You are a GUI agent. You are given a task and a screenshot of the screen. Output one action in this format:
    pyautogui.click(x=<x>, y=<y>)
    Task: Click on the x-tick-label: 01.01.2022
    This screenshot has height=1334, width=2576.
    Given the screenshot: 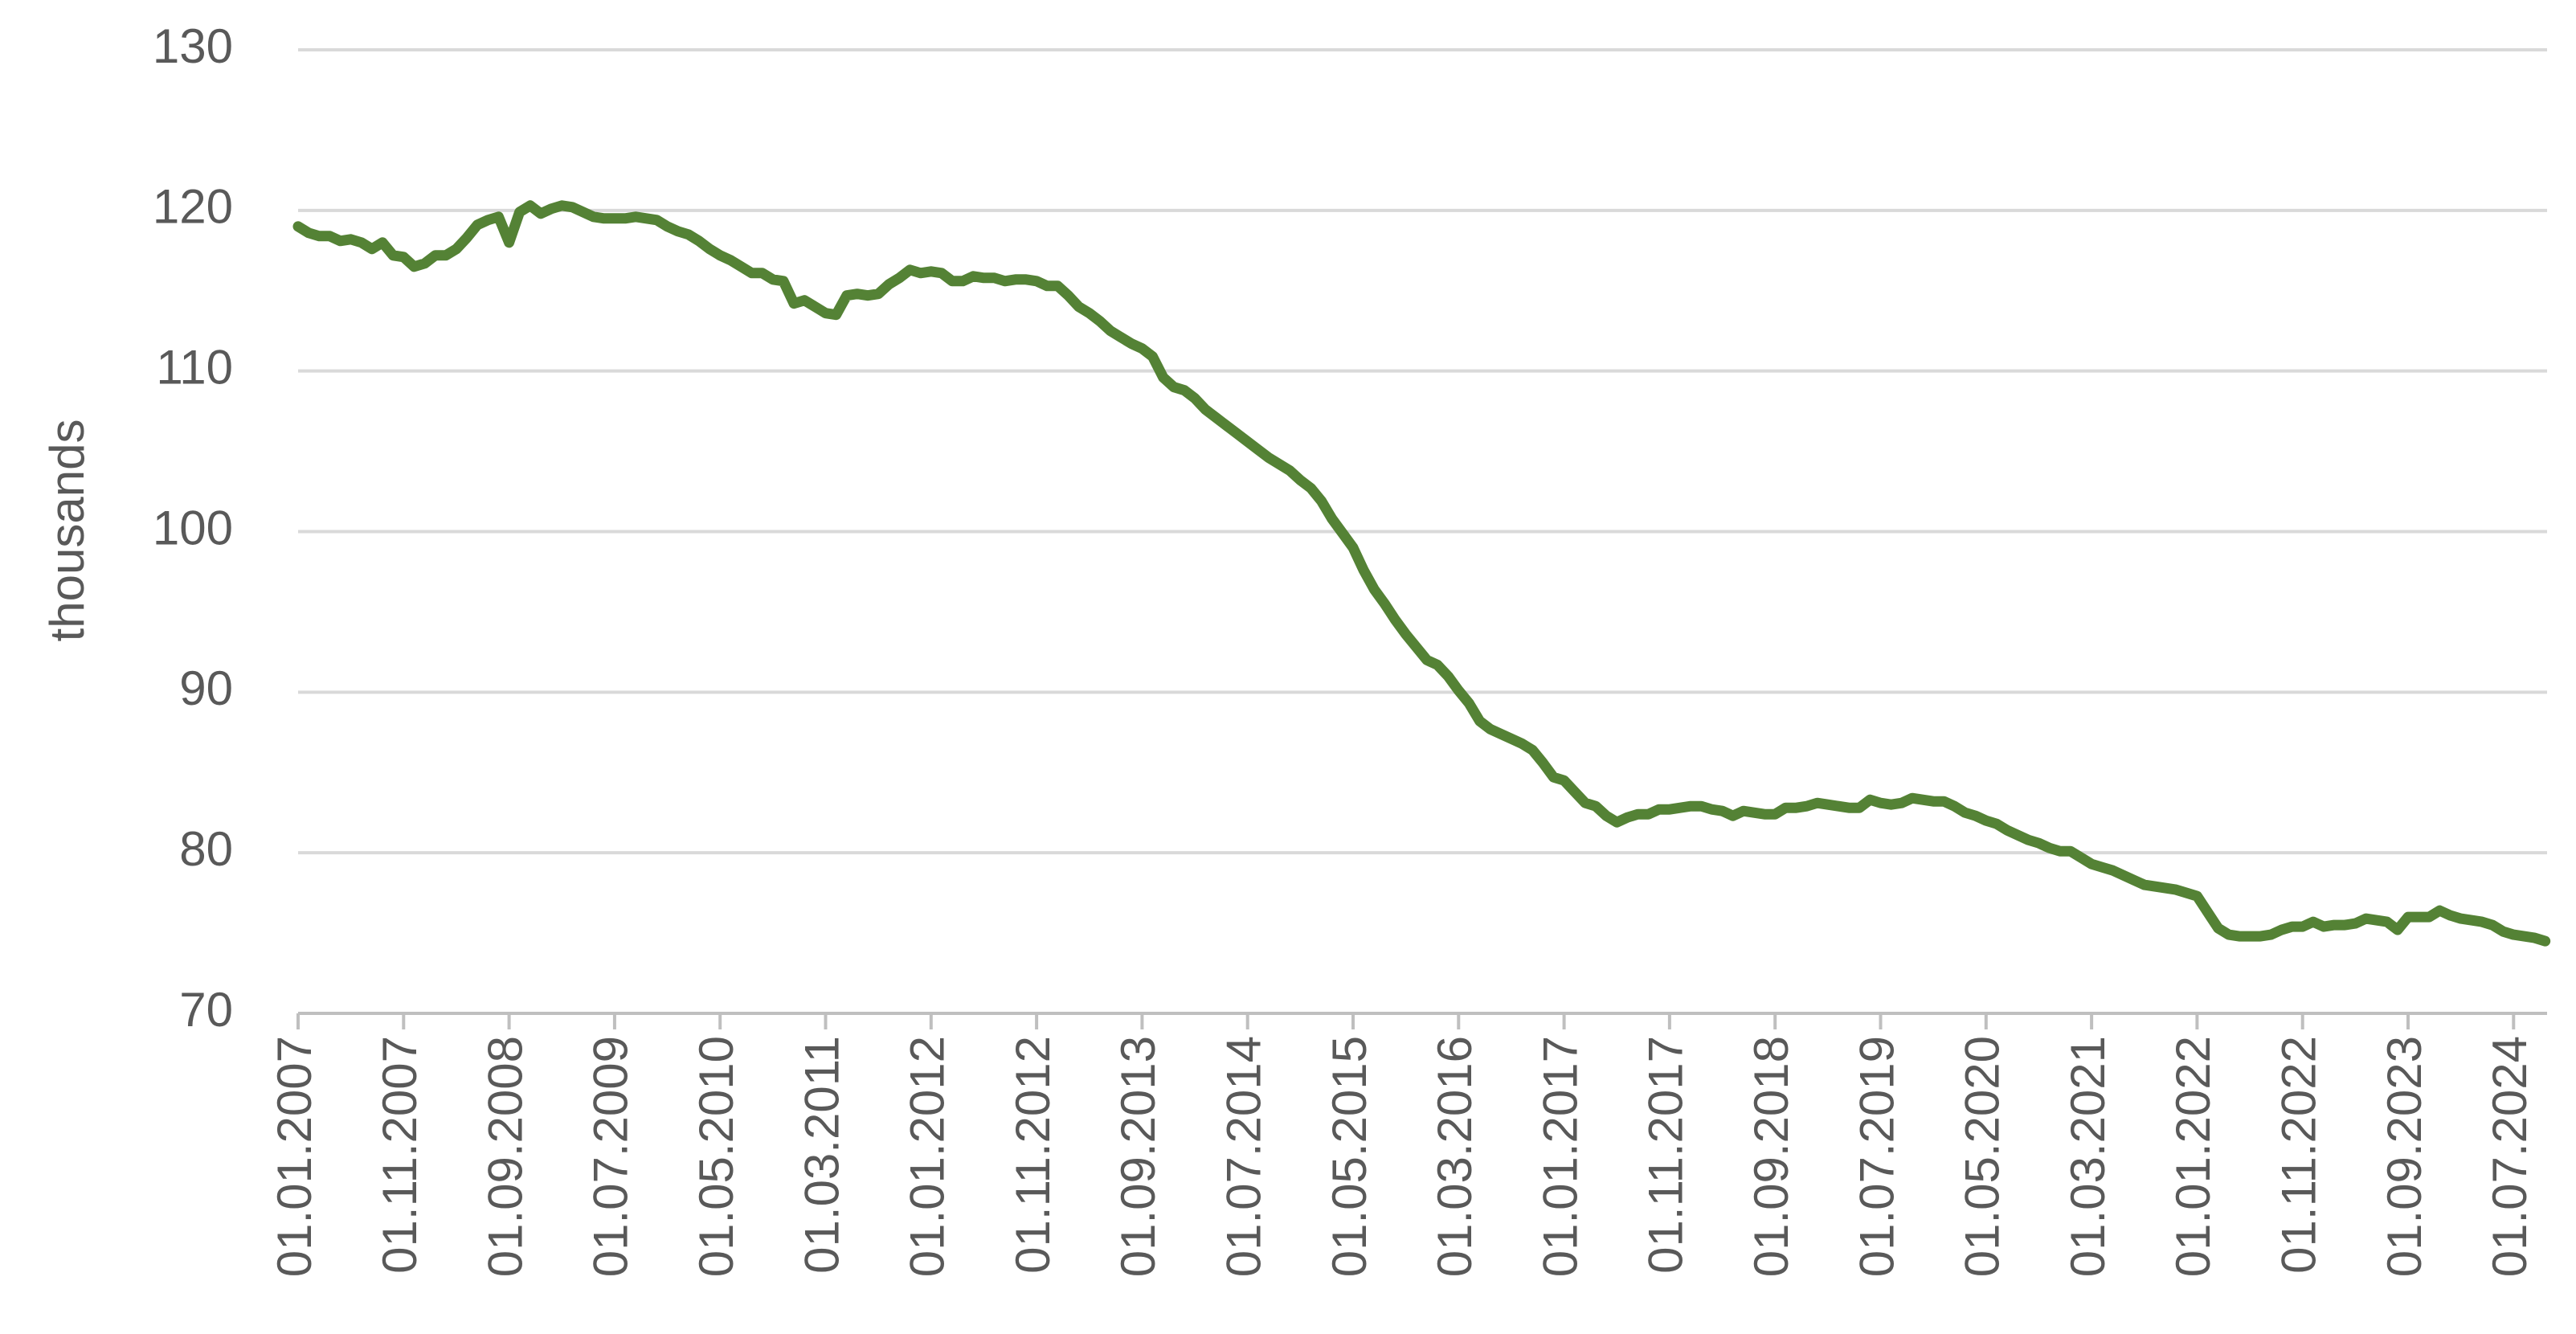 What is the action you would take?
    pyautogui.click(x=2193, y=1157)
    